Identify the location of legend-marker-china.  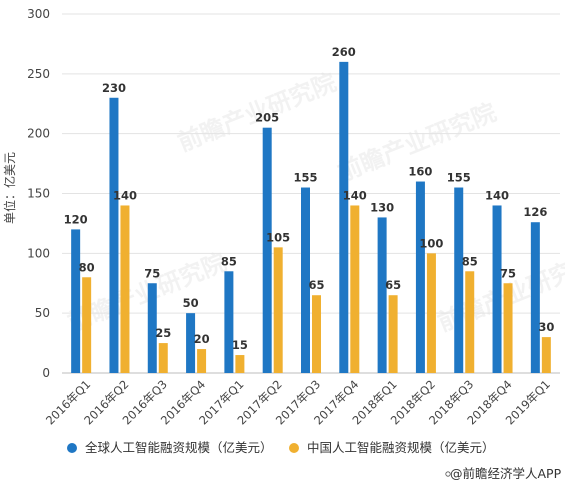
(294, 448).